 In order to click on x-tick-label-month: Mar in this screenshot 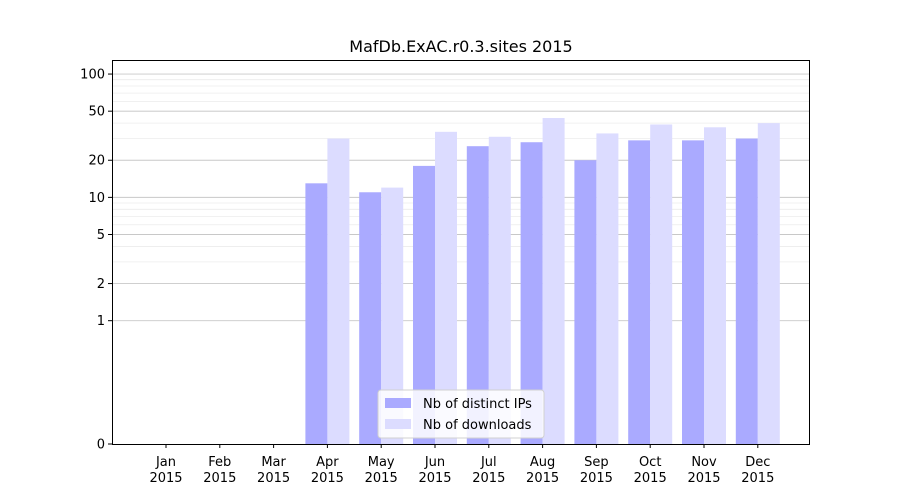, I will do `click(273, 462)`.